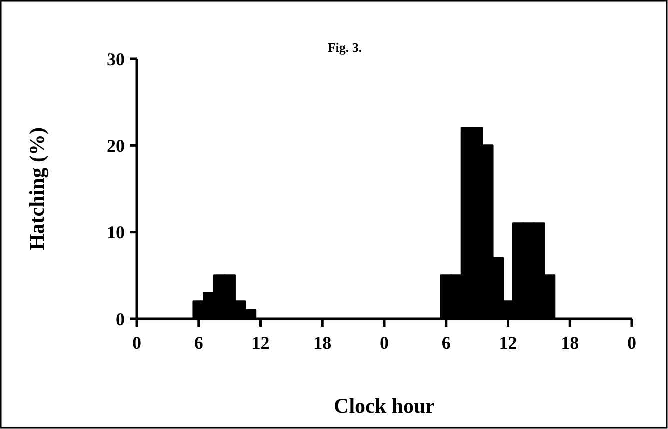  What do you see at coordinates (116, 59) in the screenshot?
I see `y-tick-label: 30` at bounding box center [116, 59].